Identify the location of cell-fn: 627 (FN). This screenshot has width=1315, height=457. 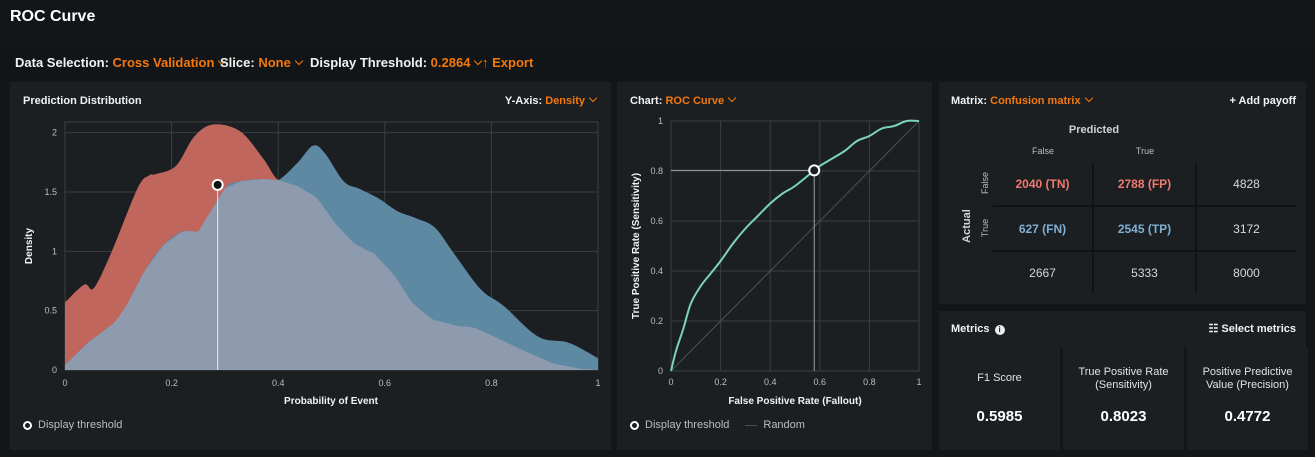
(1042, 228).